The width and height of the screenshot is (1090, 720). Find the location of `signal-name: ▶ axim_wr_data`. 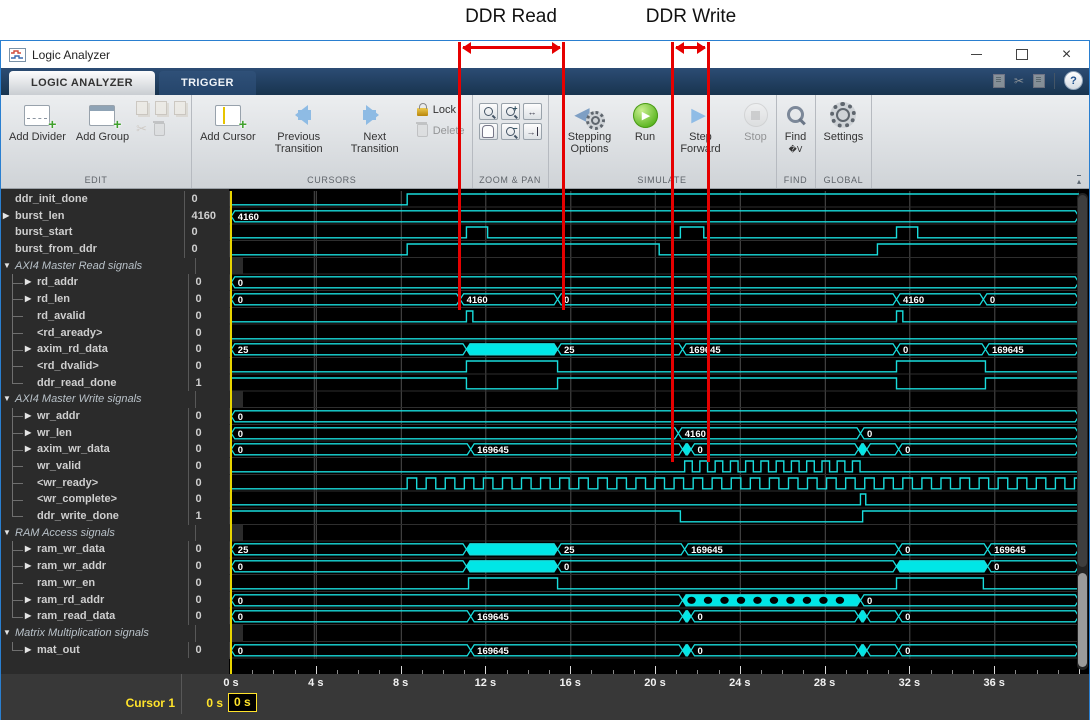

signal-name: ▶ axim_wr_data is located at coordinates (94, 449).